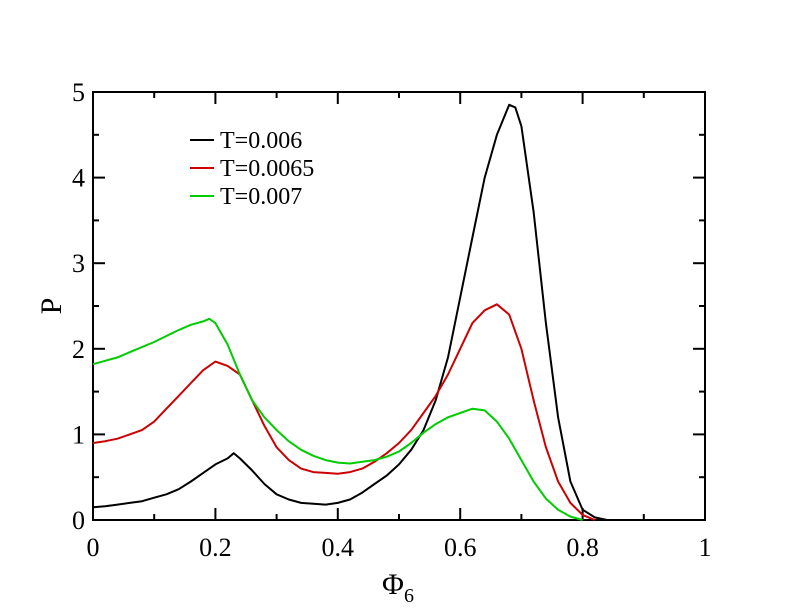  I want to click on y-axis-title: P, so click(51, 306).